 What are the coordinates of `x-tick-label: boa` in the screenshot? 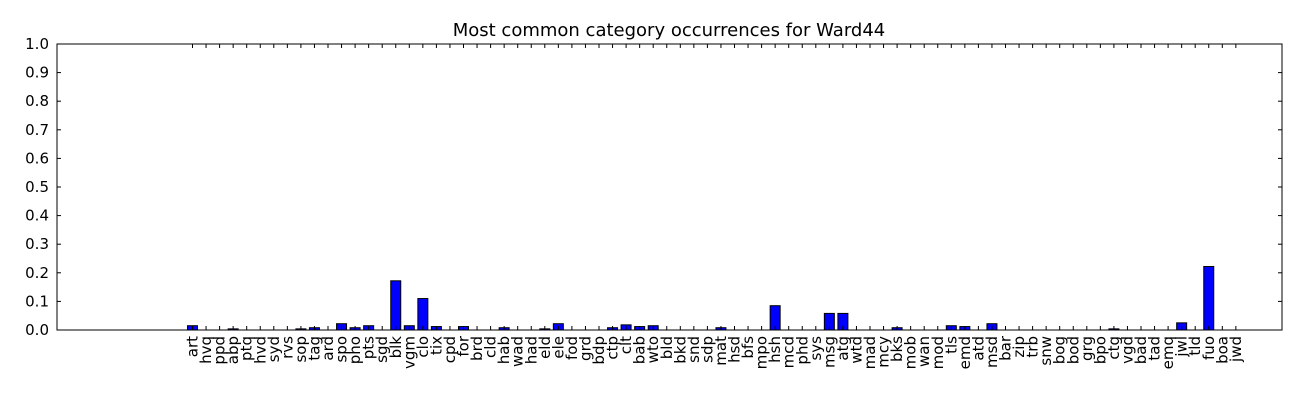 It's located at (1222, 350).